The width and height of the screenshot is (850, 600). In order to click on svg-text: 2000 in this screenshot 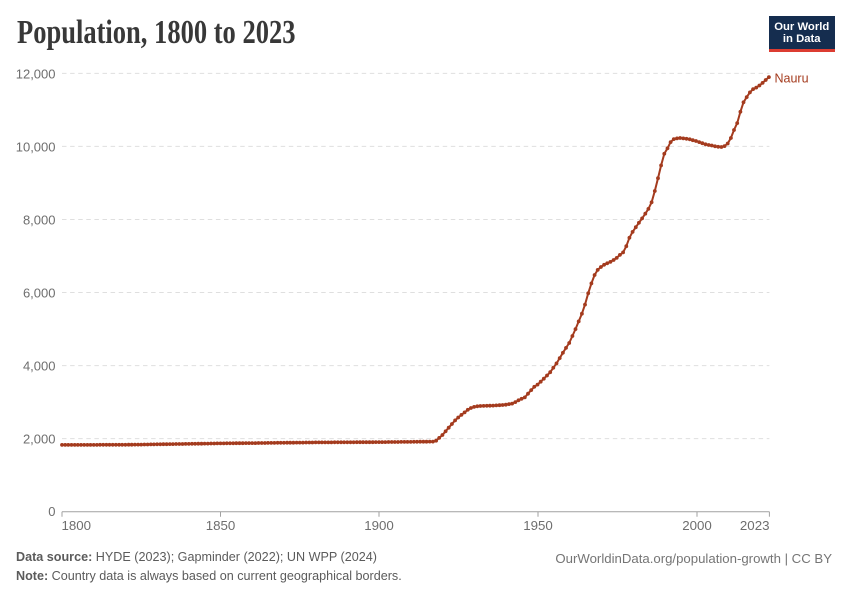, I will do `click(697, 525)`.